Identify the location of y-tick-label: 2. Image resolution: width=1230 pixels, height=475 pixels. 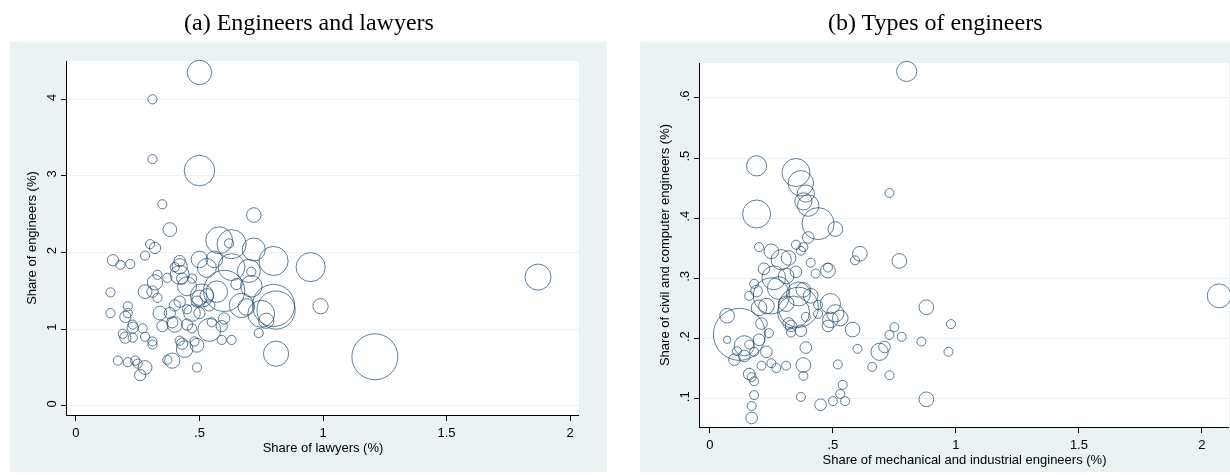
(51, 250).